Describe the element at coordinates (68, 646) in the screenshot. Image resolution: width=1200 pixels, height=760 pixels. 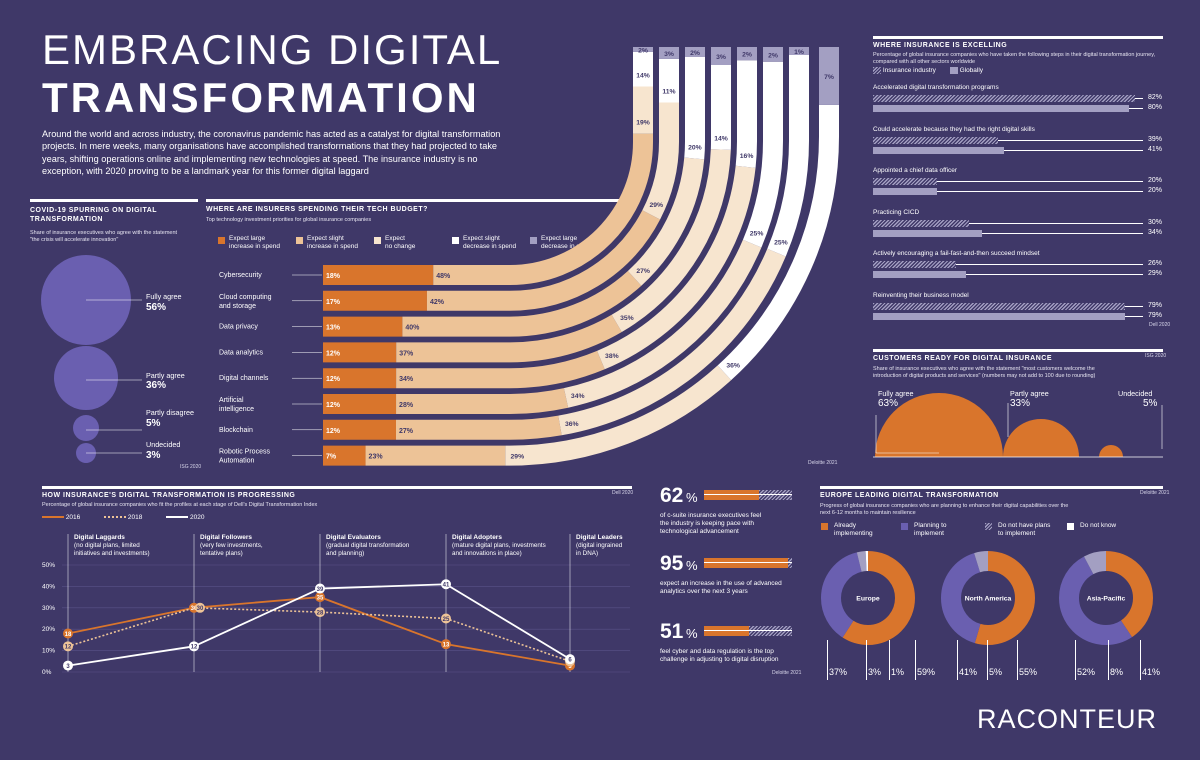
I see `point-2018: 12` at that location.